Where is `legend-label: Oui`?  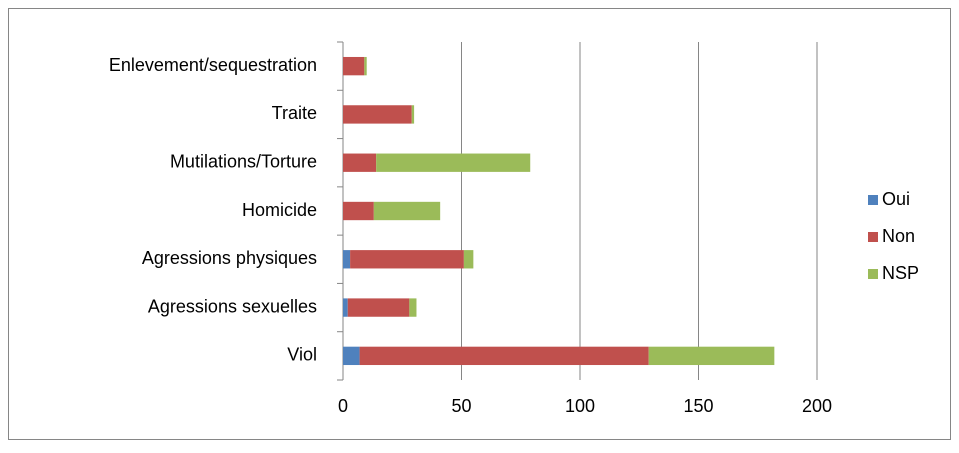
legend-label: Oui is located at coordinates (896, 199).